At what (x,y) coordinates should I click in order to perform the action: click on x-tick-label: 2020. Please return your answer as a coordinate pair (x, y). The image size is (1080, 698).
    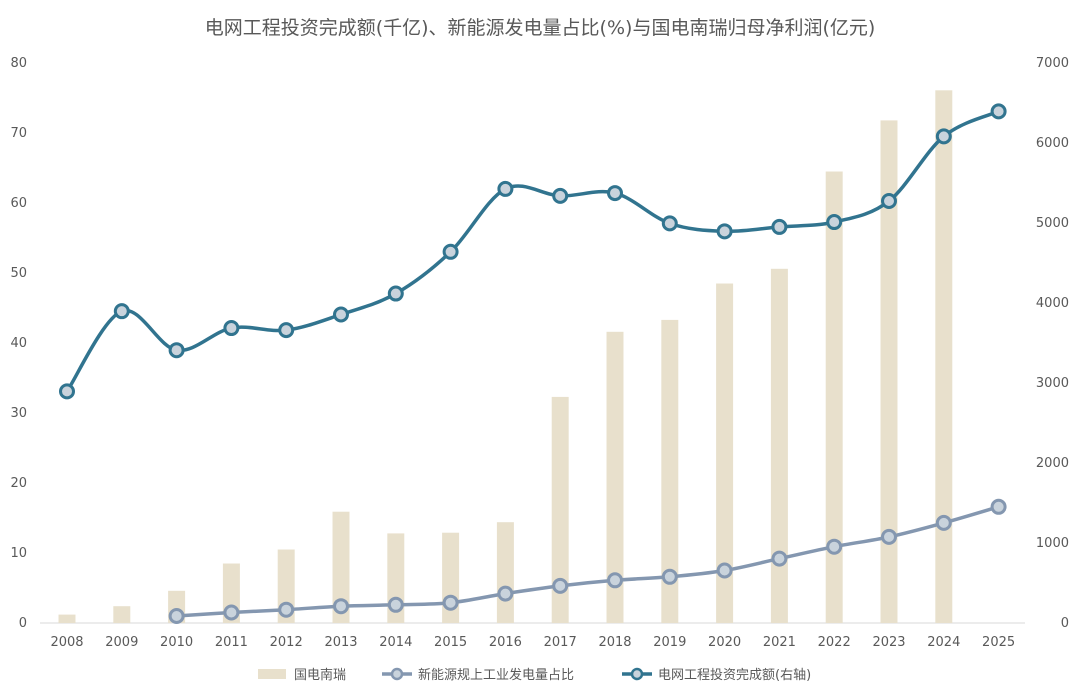
    Looking at the image, I should click on (724, 642).